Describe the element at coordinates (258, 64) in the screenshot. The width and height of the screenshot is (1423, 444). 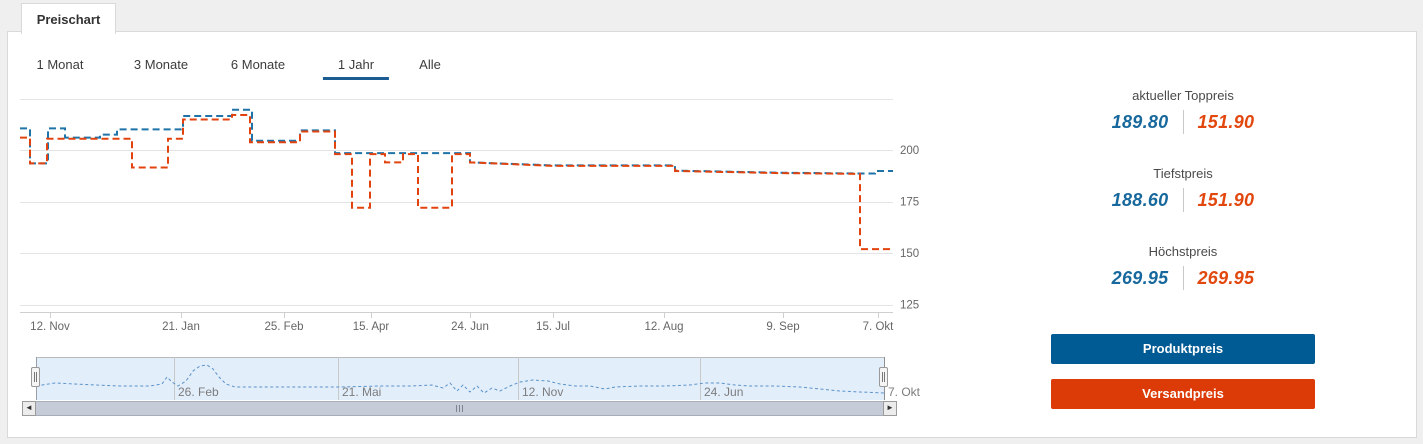
I see `range-option-6-monate: 6 Monate` at that location.